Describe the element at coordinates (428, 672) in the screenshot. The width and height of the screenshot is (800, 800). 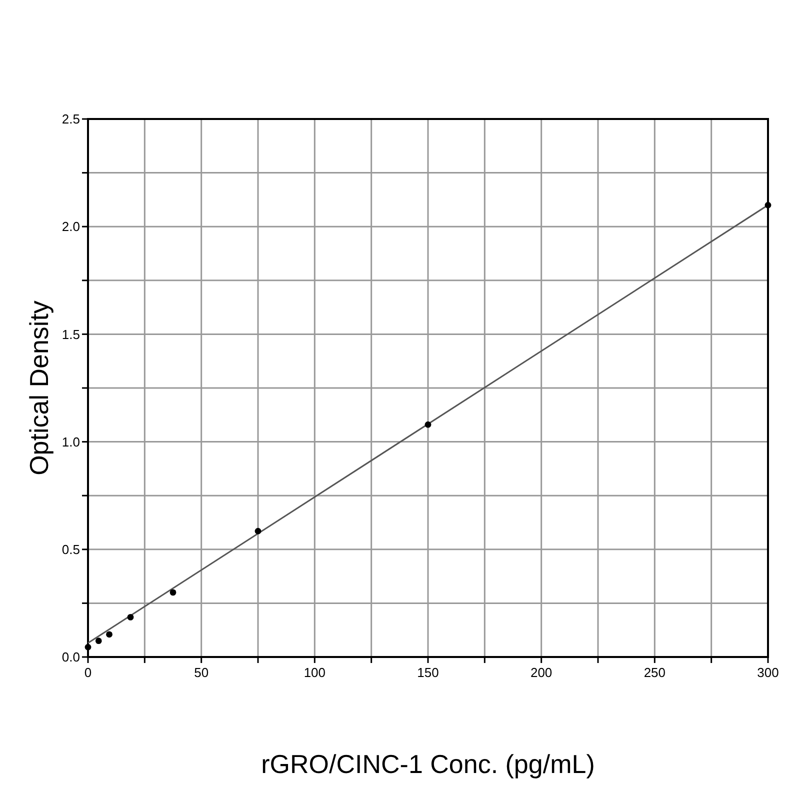
I see `x-tick-label: 150` at that location.